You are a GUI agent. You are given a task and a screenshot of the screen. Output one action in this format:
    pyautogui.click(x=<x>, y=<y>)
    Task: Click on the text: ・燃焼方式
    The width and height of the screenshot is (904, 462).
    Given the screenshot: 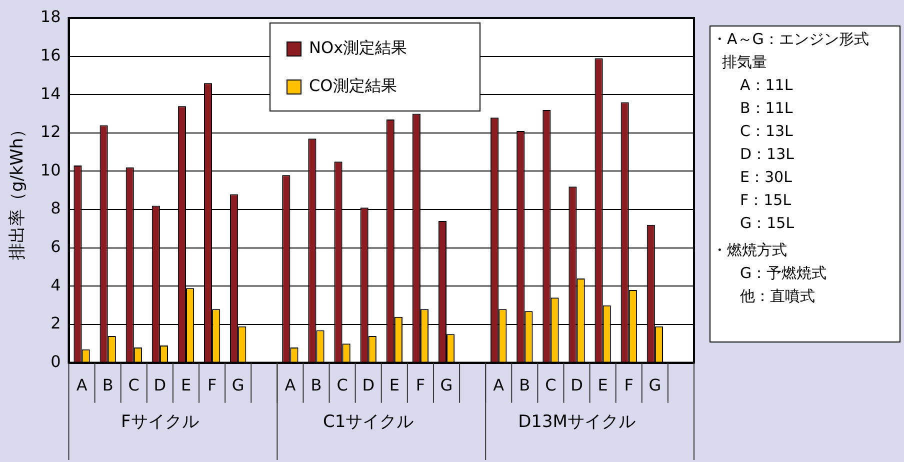 What is the action you would take?
    pyautogui.click(x=749, y=249)
    